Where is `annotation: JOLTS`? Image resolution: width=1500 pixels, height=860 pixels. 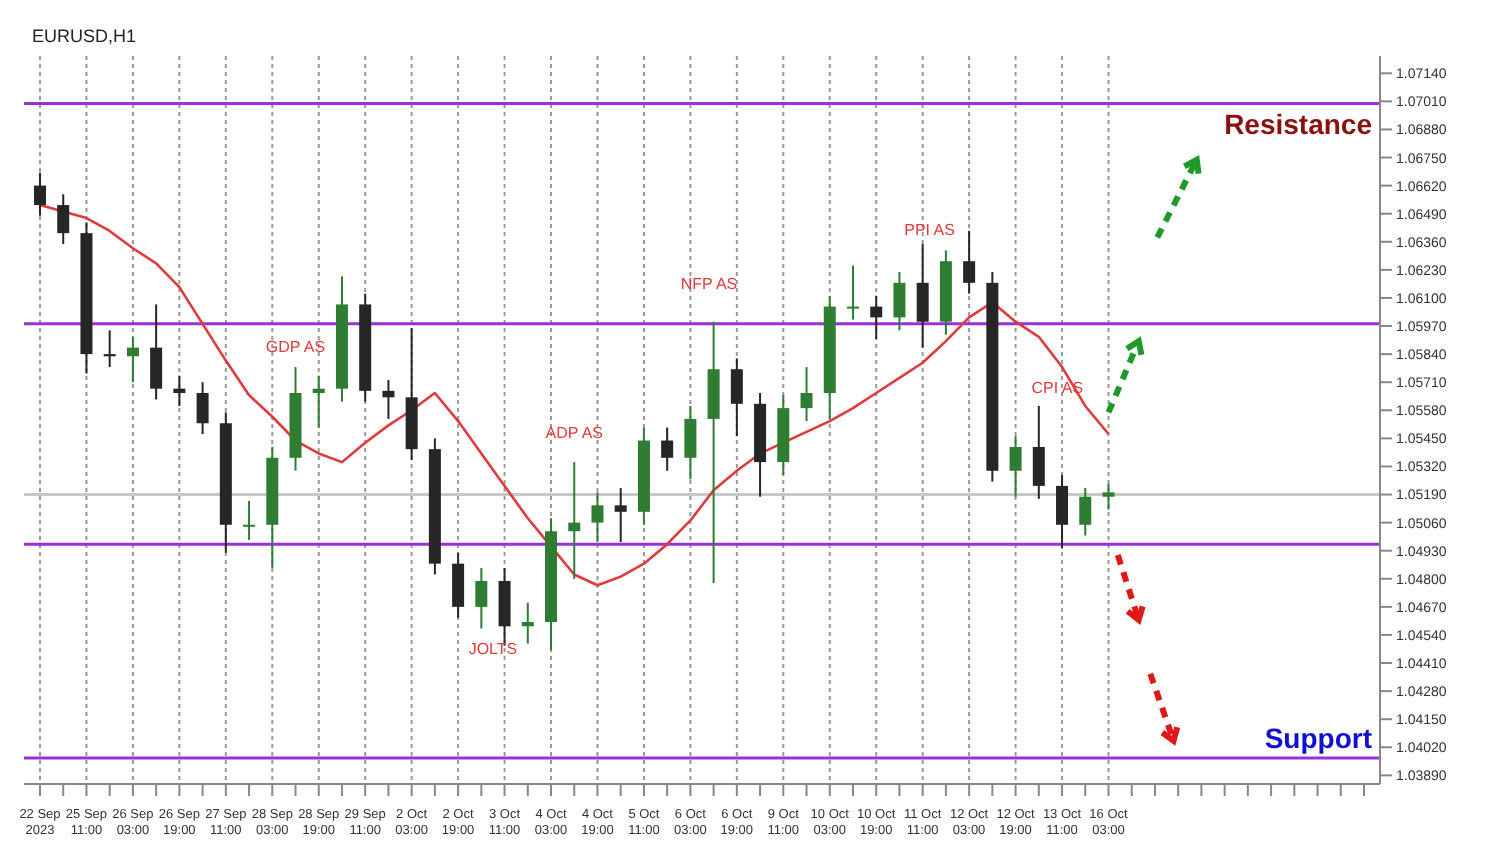
annotation: JOLTS is located at coordinates (493, 649).